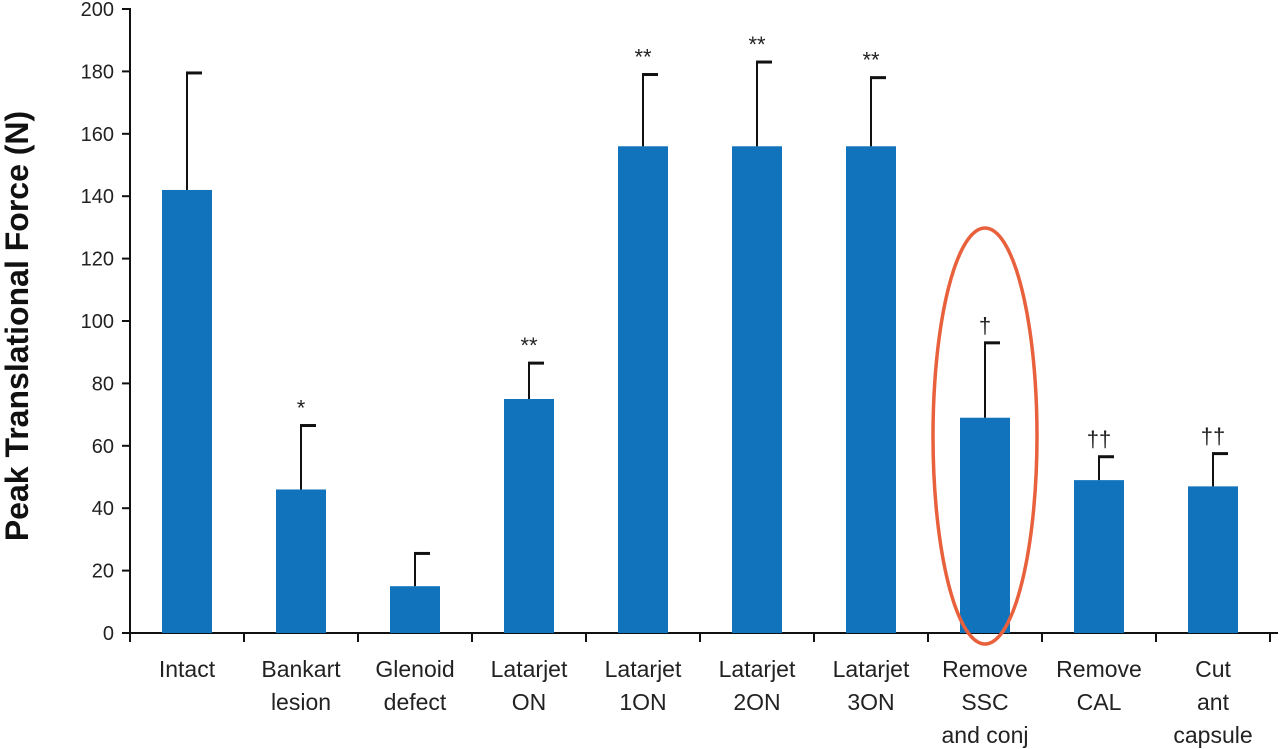 This screenshot has height=749, width=1280. I want to click on highlight-layer, so click(985, 436).